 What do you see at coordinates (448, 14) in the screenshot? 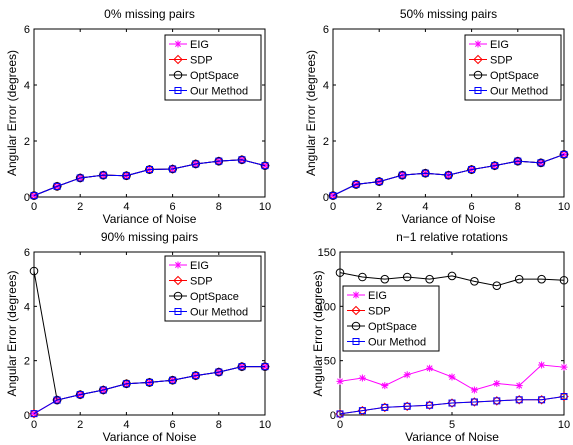
I see `chart-title: 50% missing pairs` at bounding box center [448, 14].